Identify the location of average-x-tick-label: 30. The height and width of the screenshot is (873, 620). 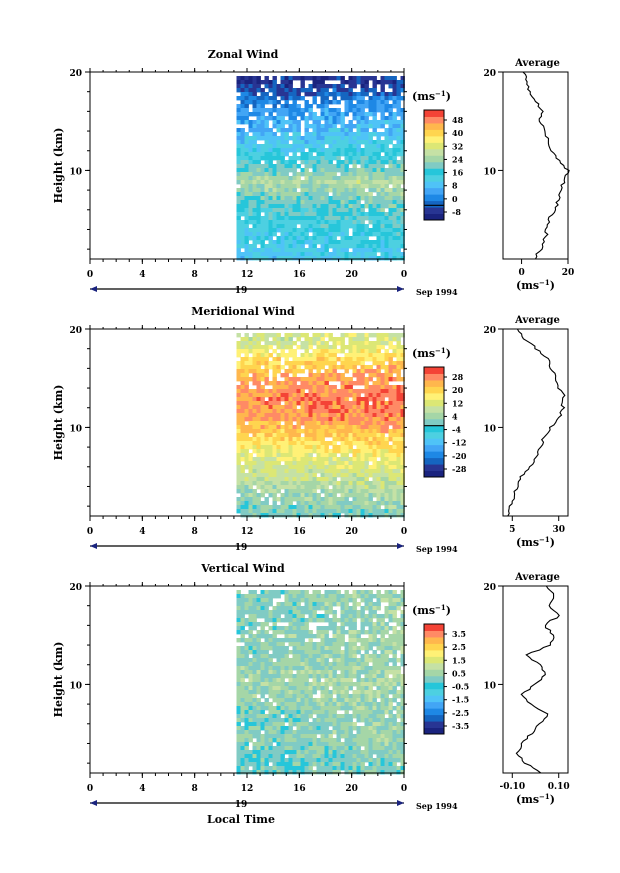
(558, 530).